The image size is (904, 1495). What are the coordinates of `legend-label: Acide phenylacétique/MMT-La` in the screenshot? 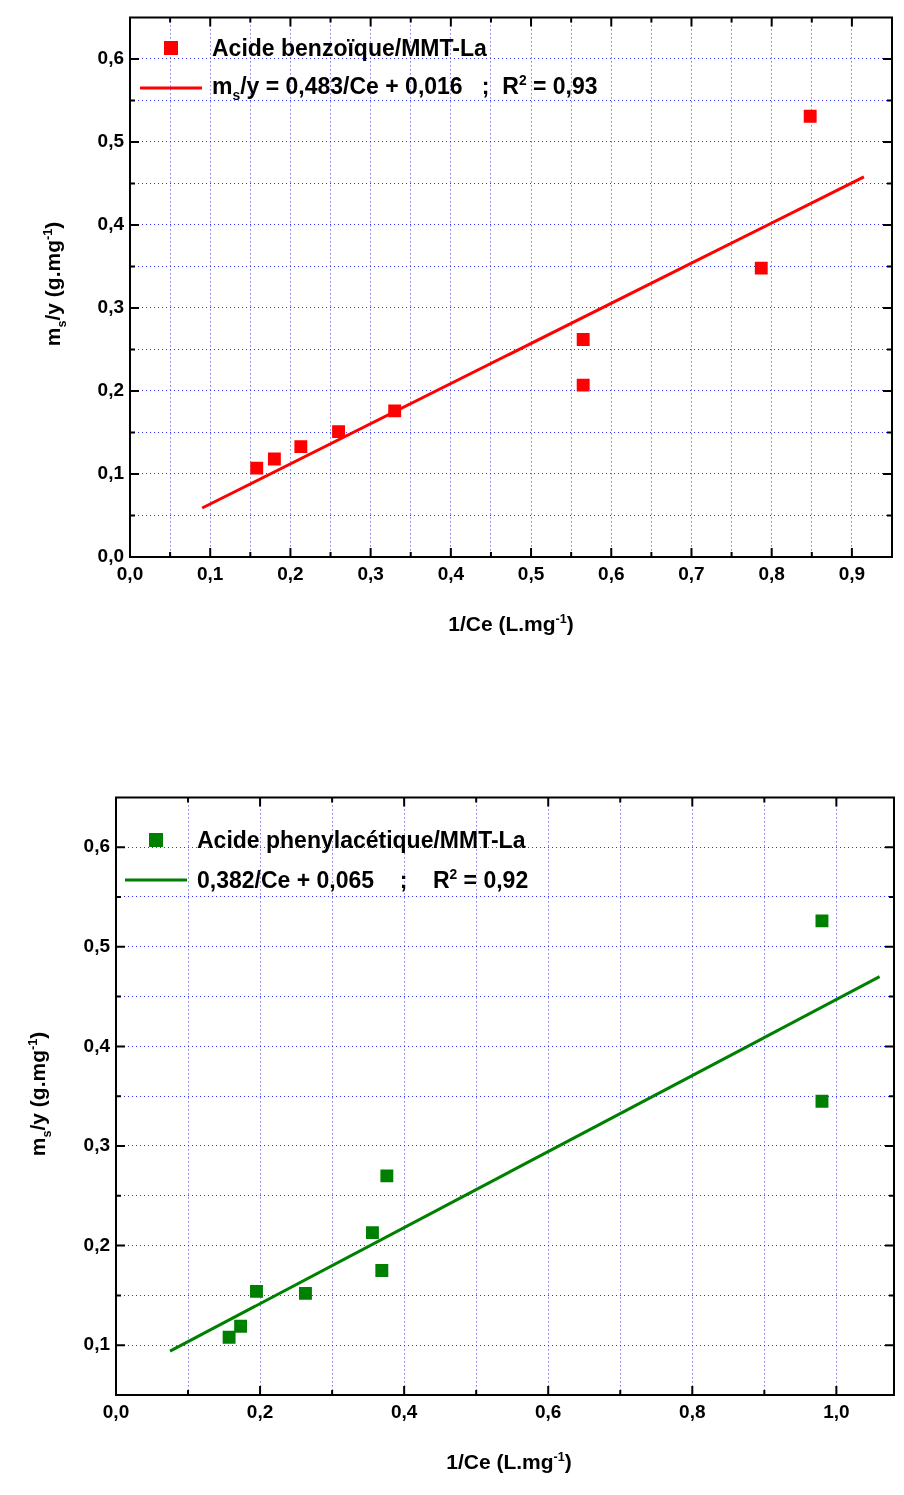 It's located at (361, 840).